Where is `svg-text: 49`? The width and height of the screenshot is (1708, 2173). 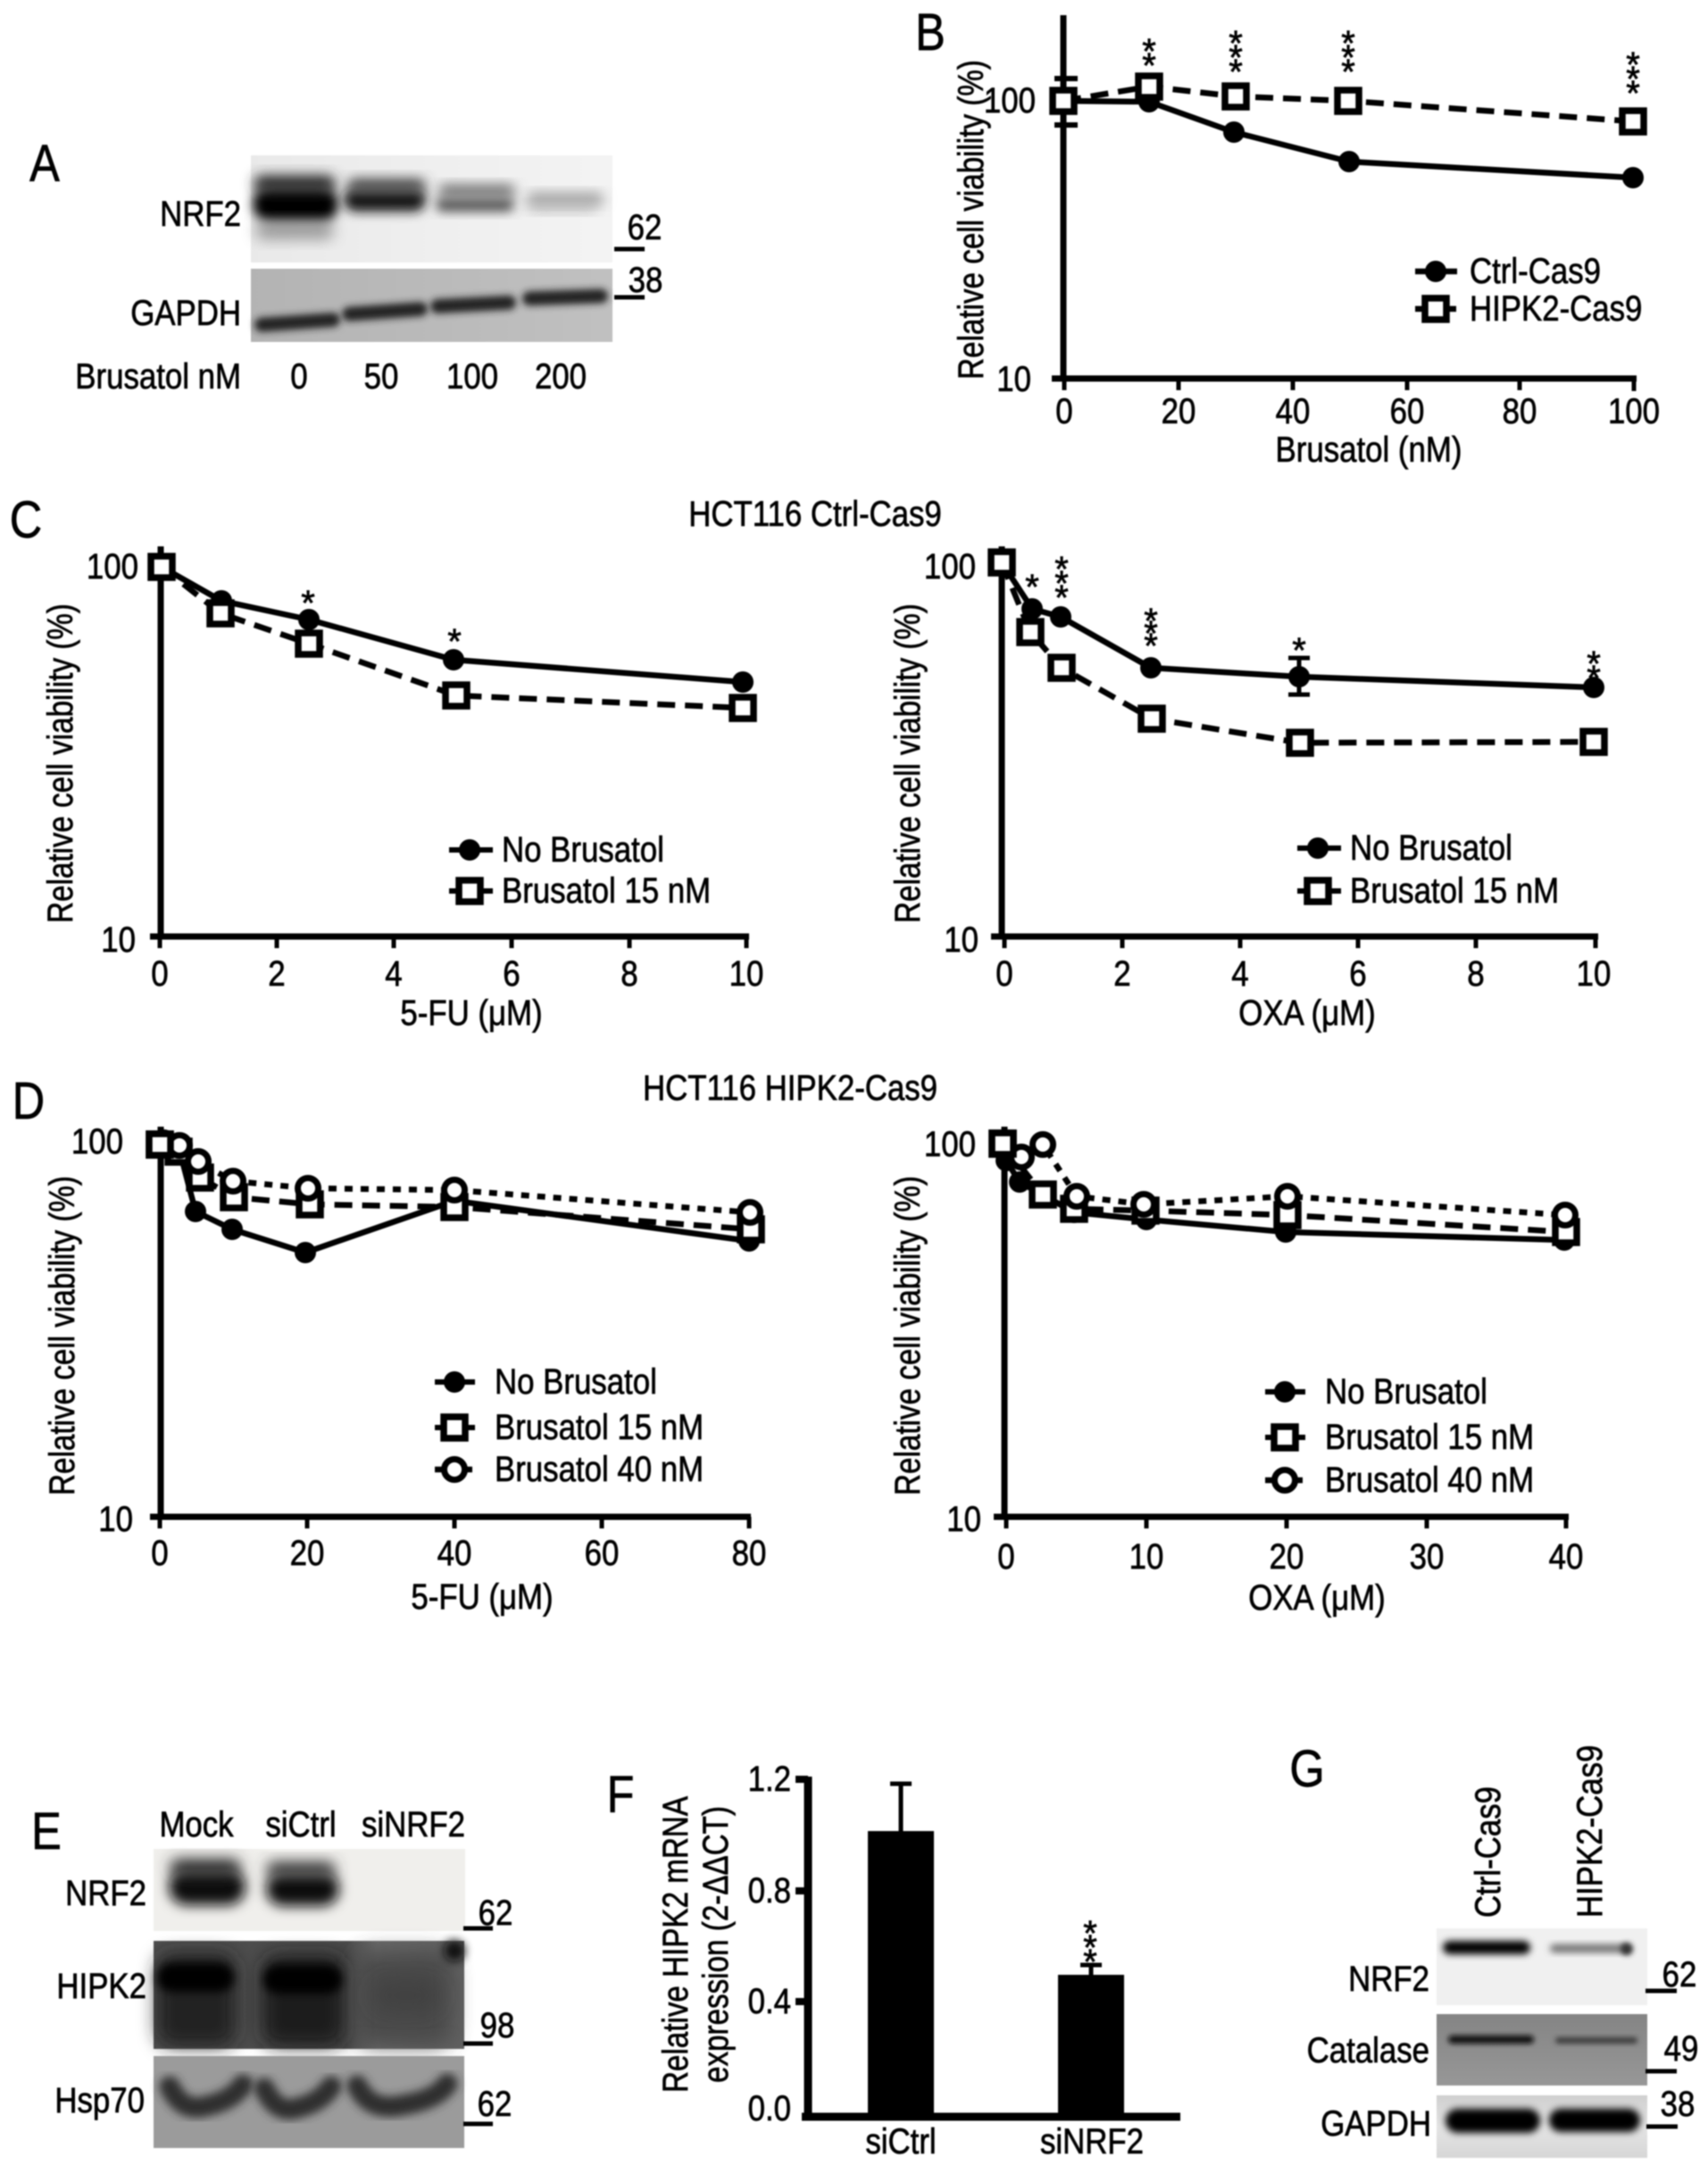
svg-text: 49 is located at coordinates (1681, 2049).